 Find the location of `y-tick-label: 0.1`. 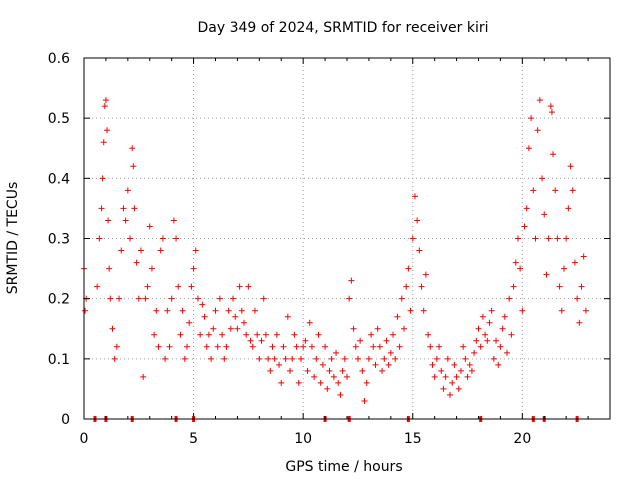

y-tick-label: 0.1 is located at coordinates (59, 360).